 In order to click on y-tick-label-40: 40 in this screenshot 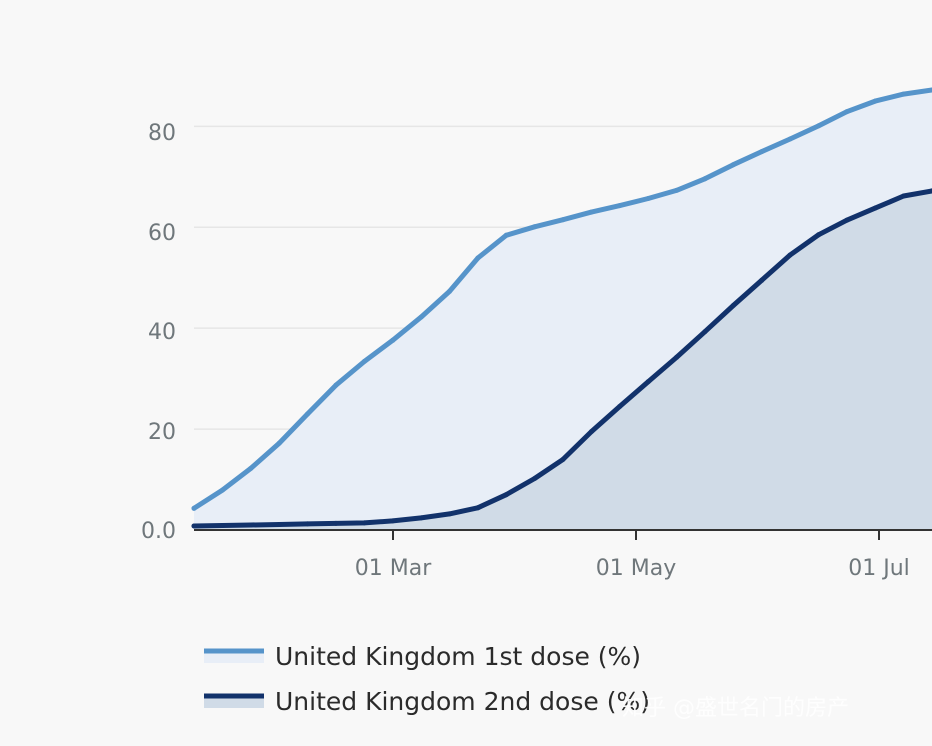, I will do `click(162, 332)`.